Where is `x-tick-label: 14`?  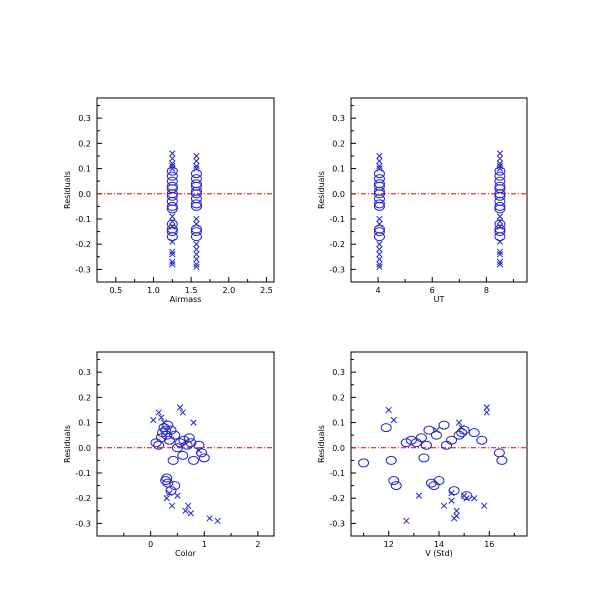
x-tick-label: 14 is located at coordinates (439, 544).